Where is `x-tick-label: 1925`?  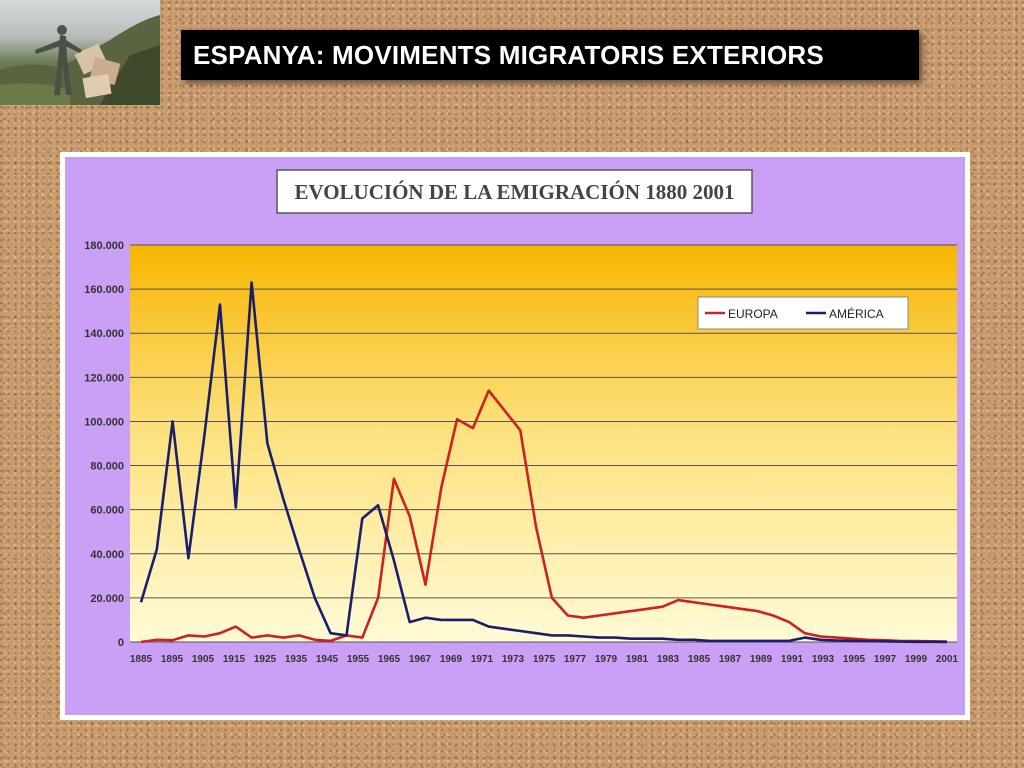 x-tick-label: 1925 is located at coordinates (265, 659).